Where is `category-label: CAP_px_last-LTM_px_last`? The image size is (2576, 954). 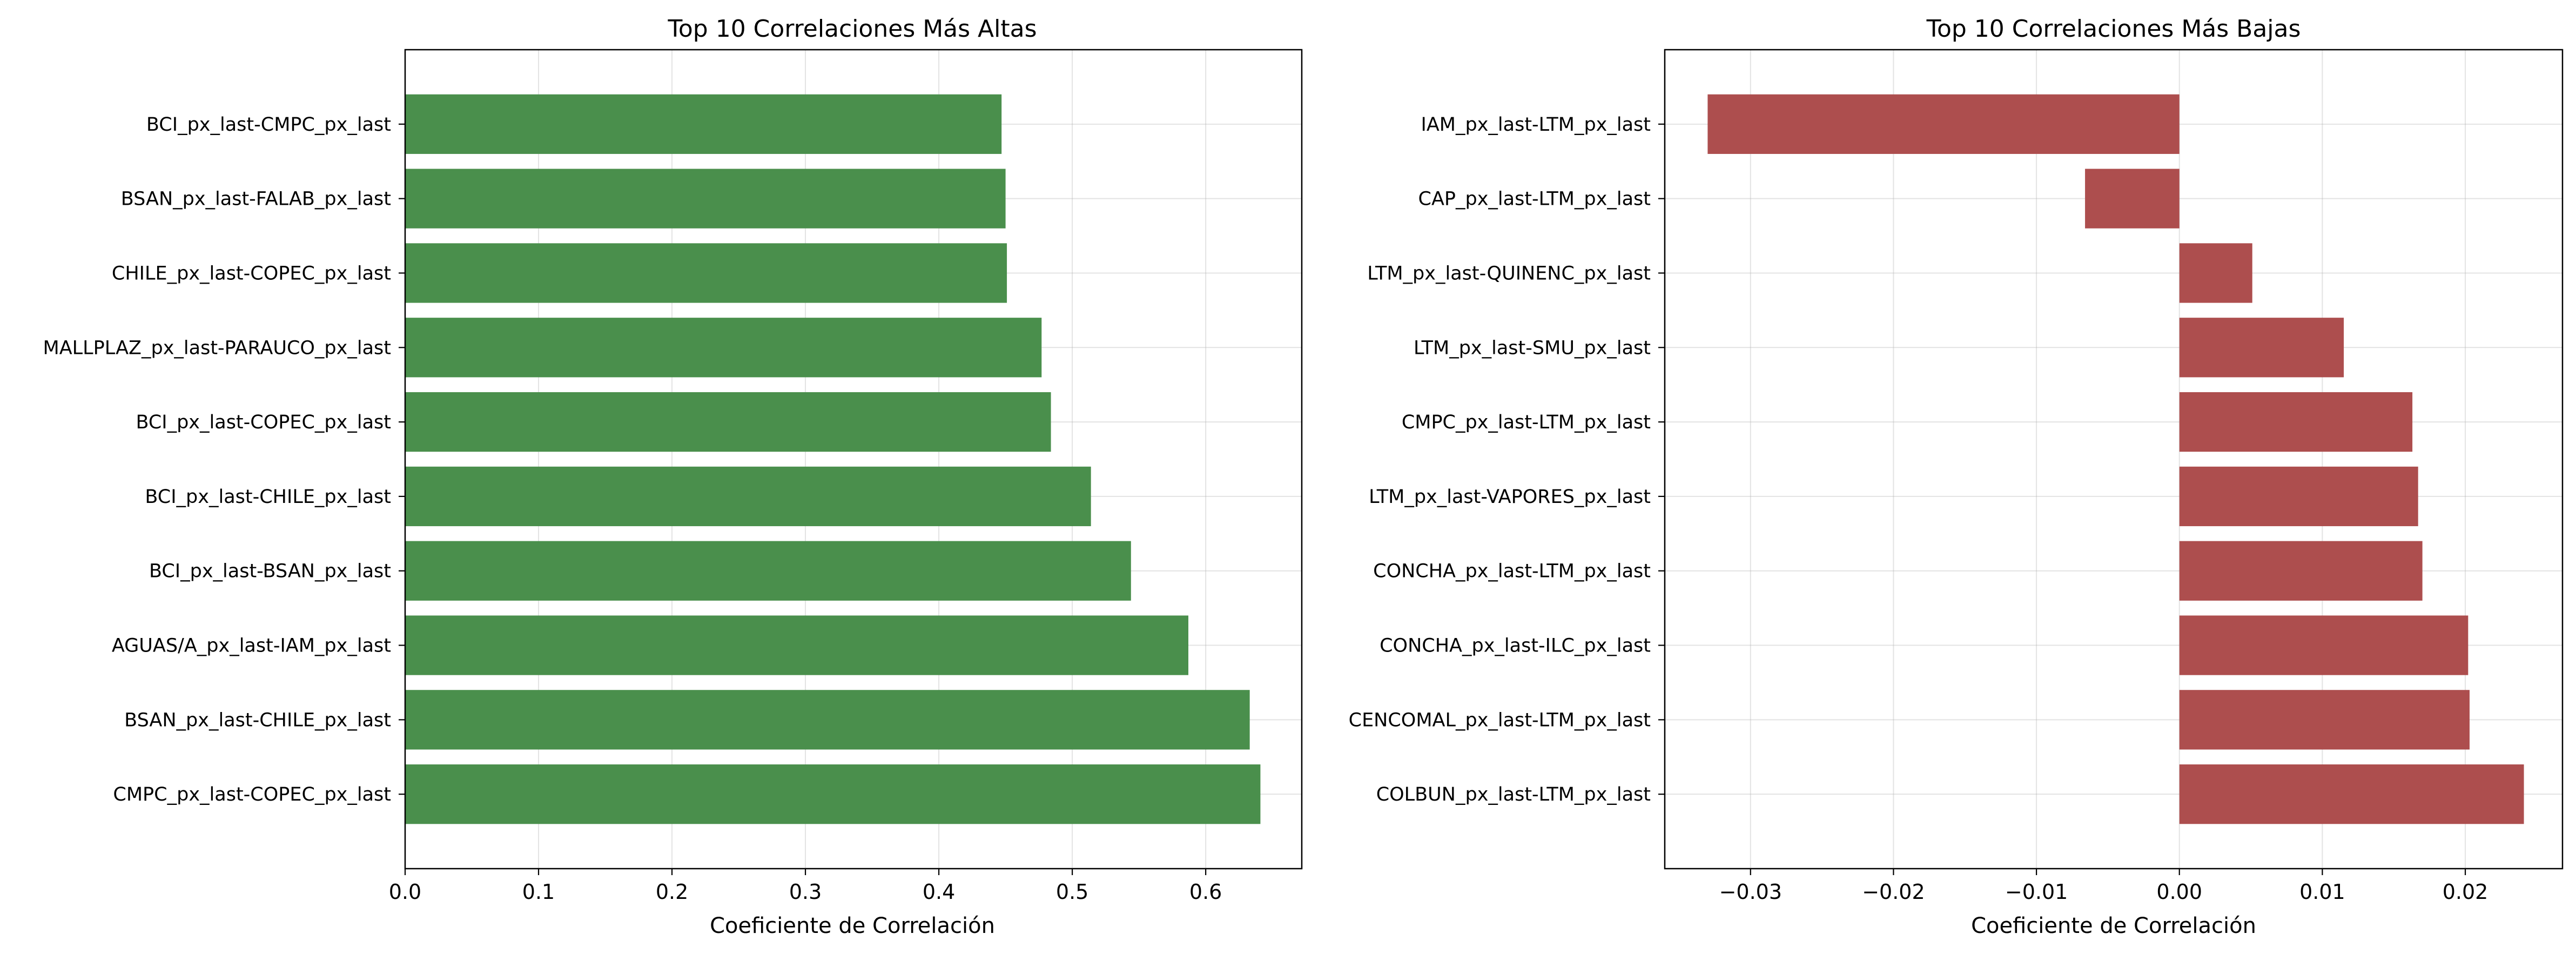
category-label: CAP_px_last-LTM_px_last is located at coordinates (1534, 199).